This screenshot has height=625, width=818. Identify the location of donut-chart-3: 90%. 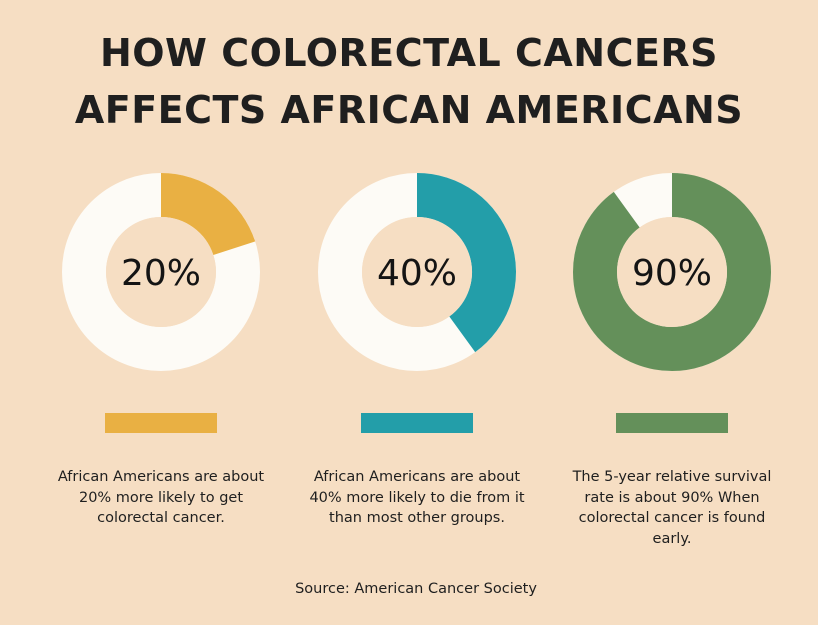
(672, 272).